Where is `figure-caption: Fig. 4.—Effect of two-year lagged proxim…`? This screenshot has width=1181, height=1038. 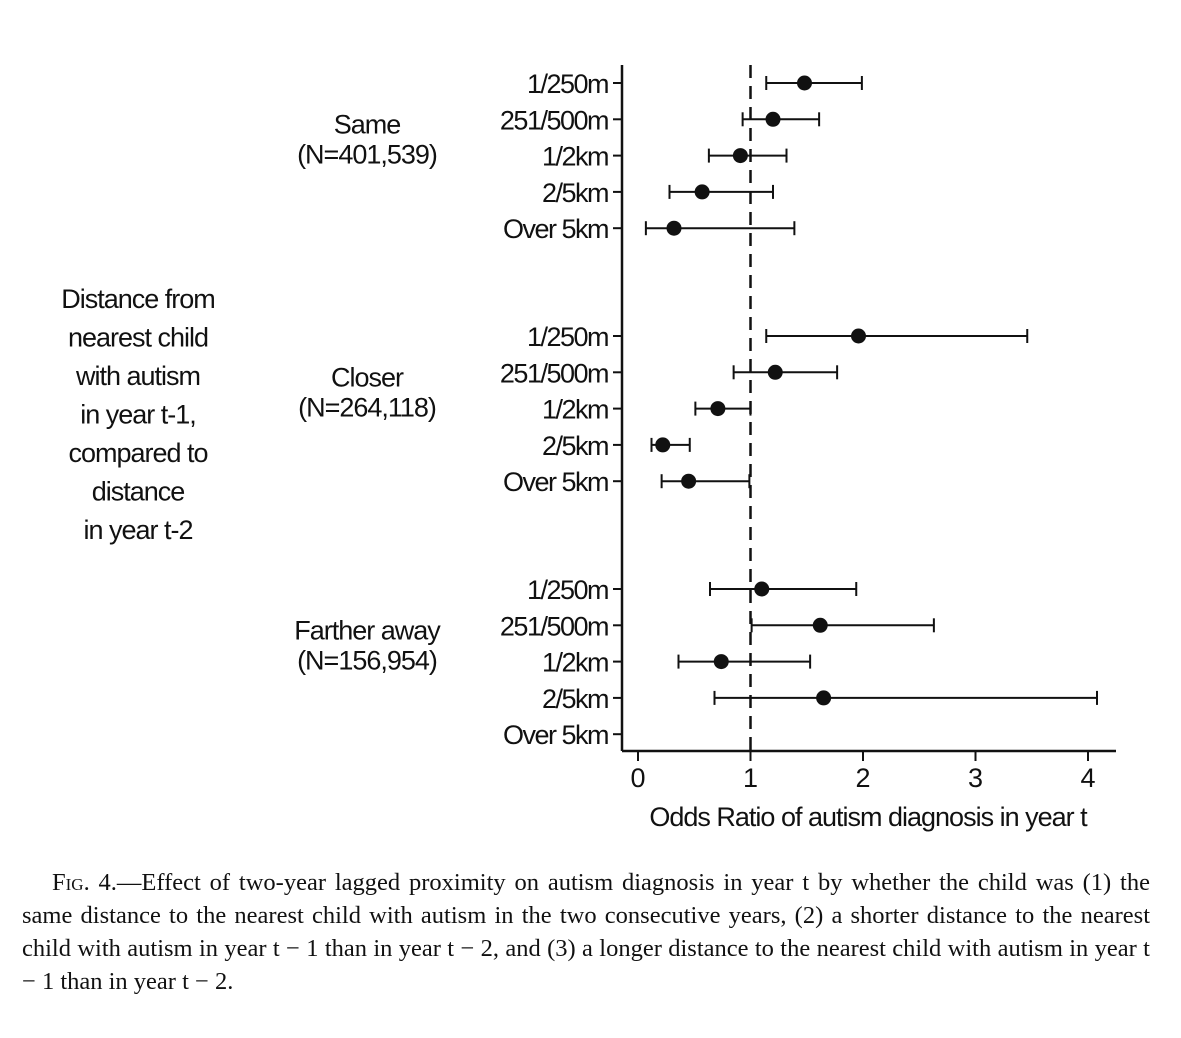 figure-caption: Fig. 4.—Effect of two-year lagged proxim… is located at coordinates (586, 932).